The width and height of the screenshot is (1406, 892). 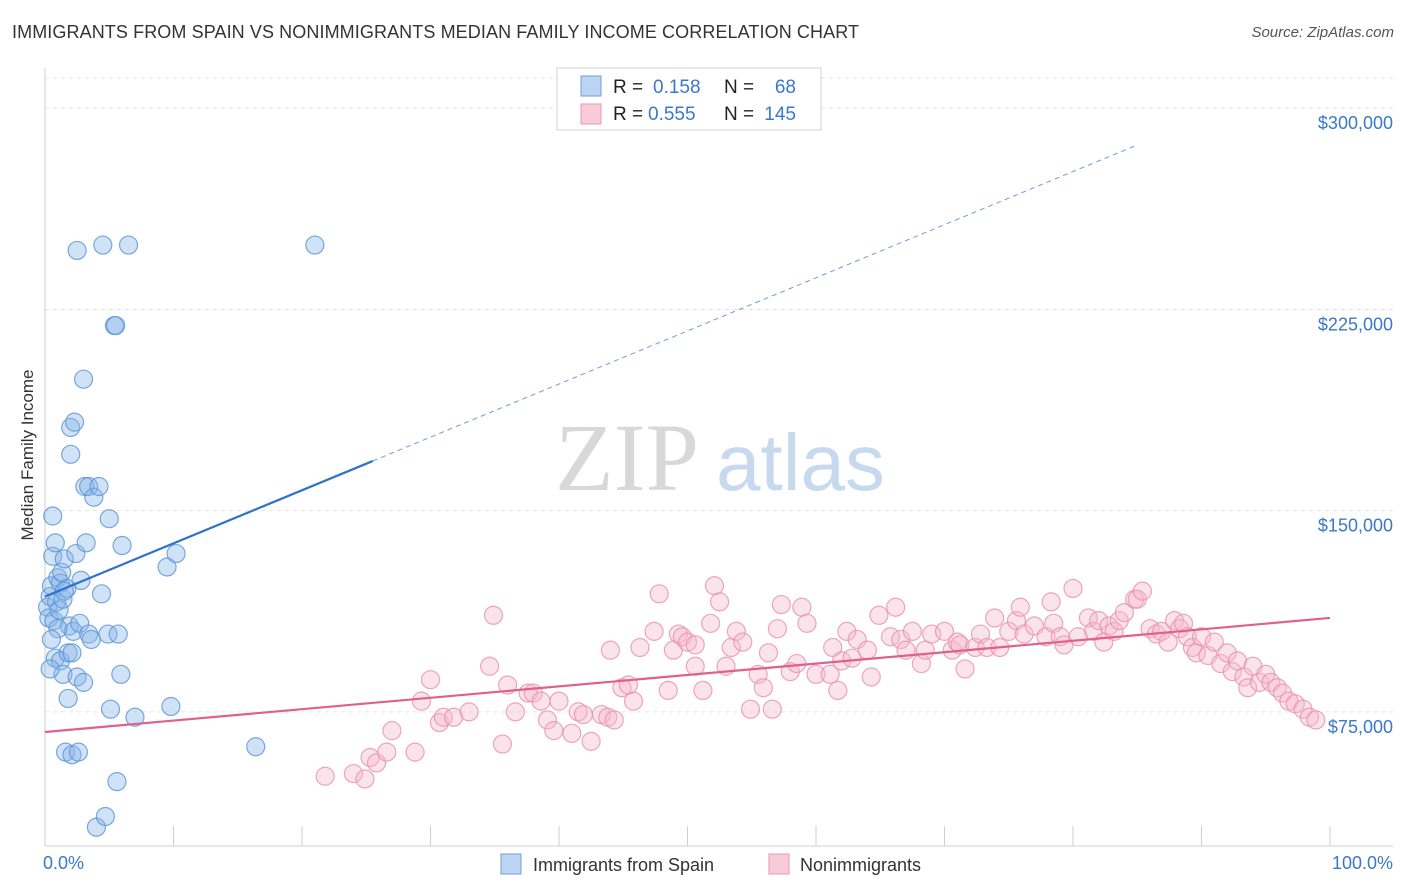 I want to click on watermark-zip: ZIP, so click(x=627, y=457).